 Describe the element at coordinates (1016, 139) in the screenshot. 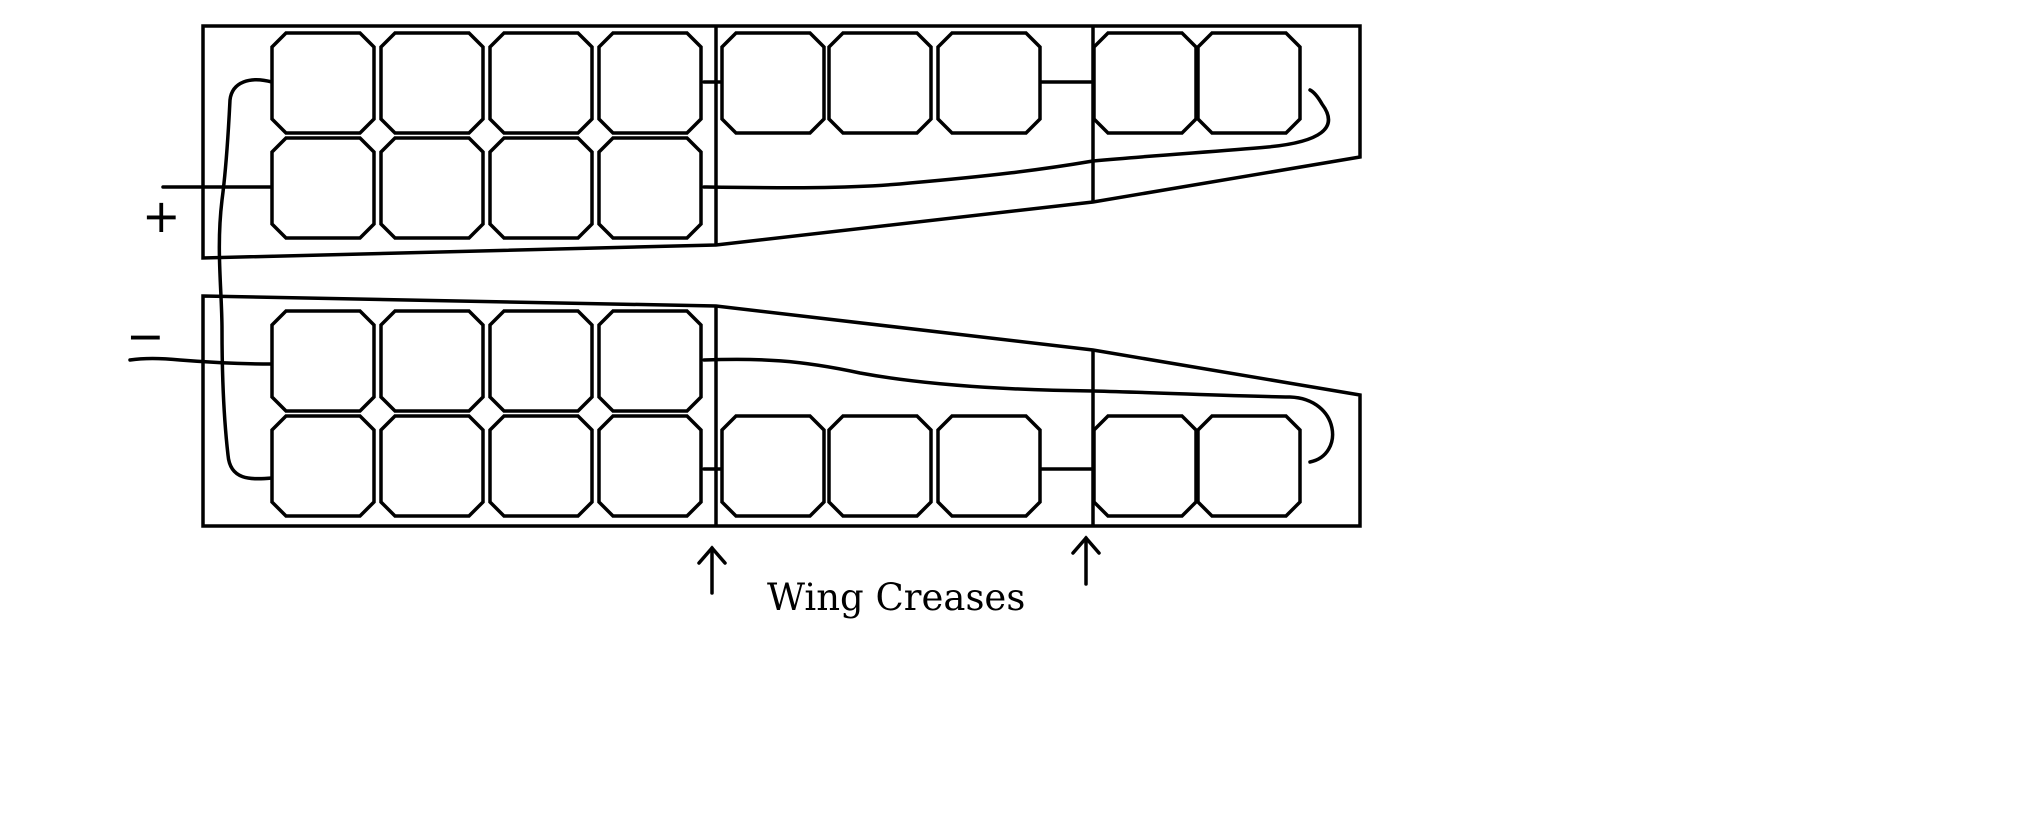

I see `upper-series-wire` at that location.